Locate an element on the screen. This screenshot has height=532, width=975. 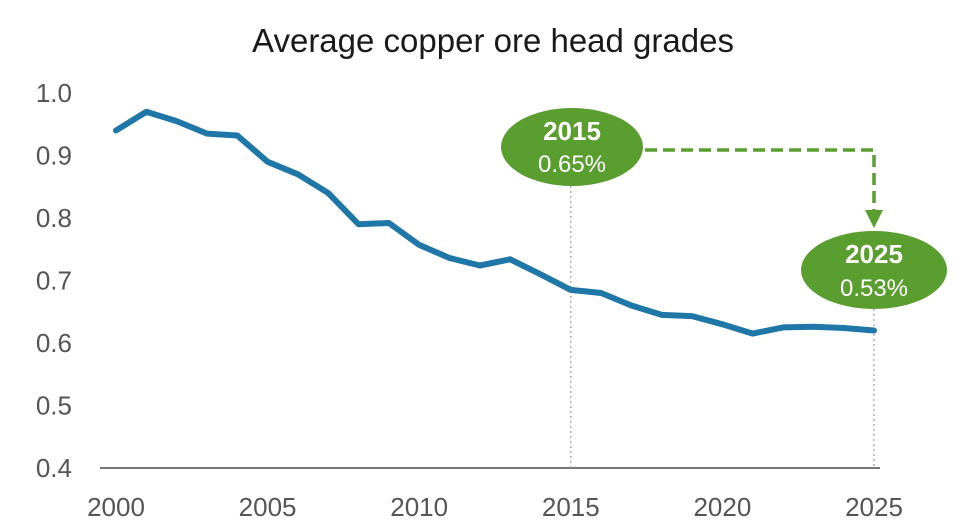
y-tick-label: 0.5 is located at coordinates (54, 406).